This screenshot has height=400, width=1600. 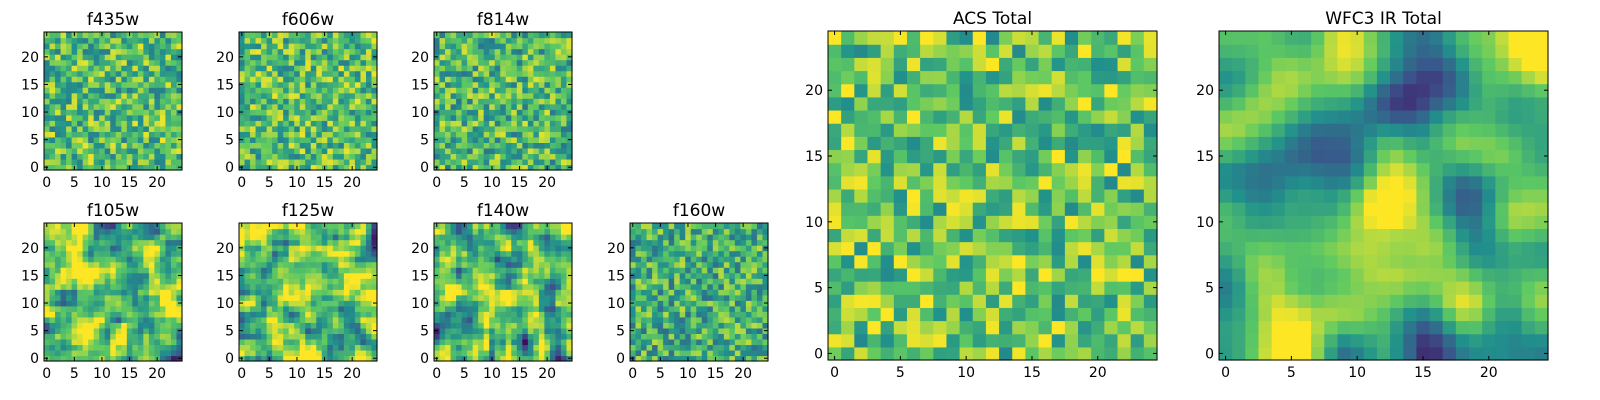 What do you see at coordinates (269, 374) in the screenshot?
I see `x-tick-label: 5` at bounding box center [269, 374].